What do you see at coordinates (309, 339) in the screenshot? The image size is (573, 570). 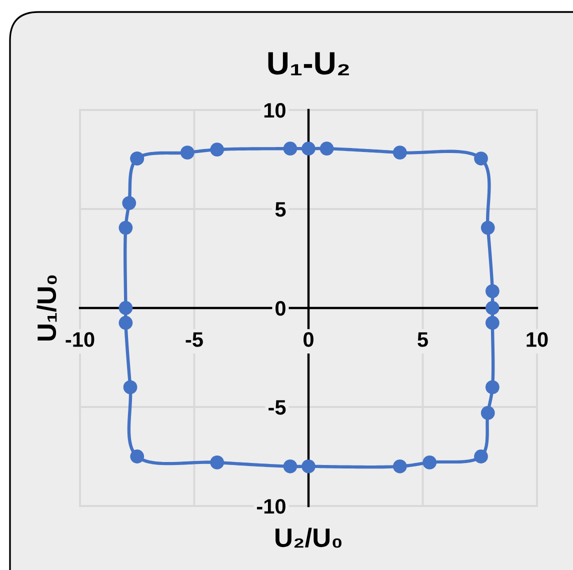 I see `x-tick-label: 0` at bounding box center [309, 339].